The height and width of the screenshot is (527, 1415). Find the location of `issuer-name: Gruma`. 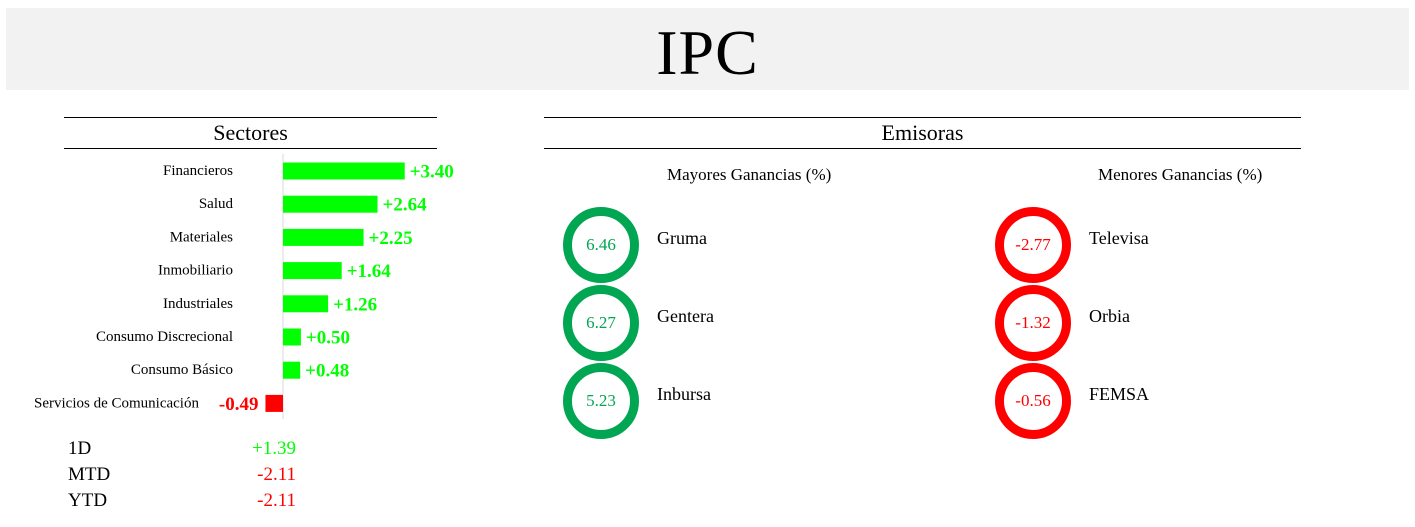

issuer-name: Gruma is located at coordinates (682, 238).